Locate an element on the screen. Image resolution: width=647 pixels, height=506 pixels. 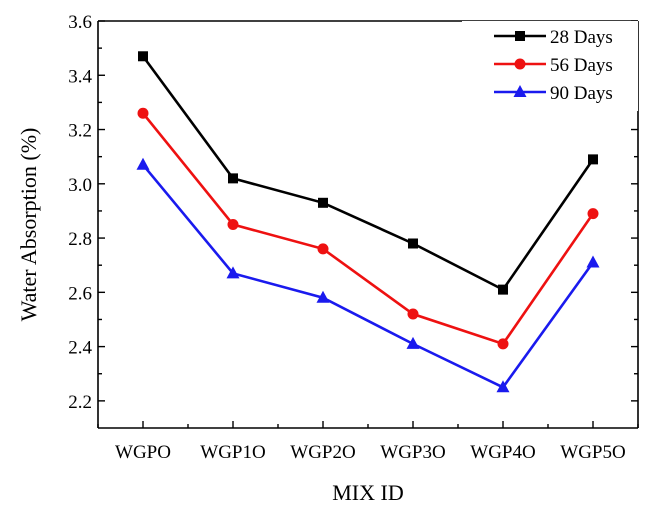
x-axis-title: MIX ID is located at coordinates (368, 492).